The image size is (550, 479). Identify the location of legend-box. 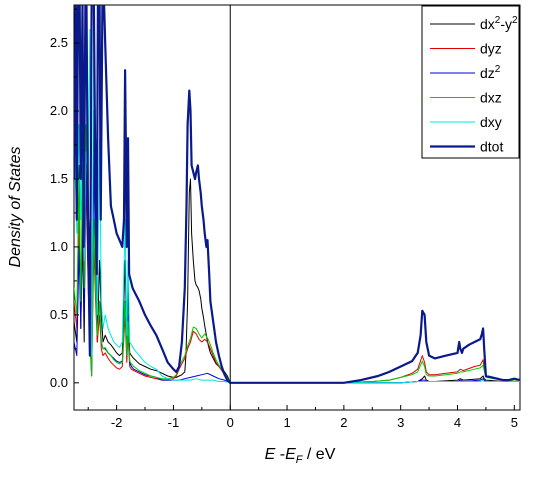
(470, 82).